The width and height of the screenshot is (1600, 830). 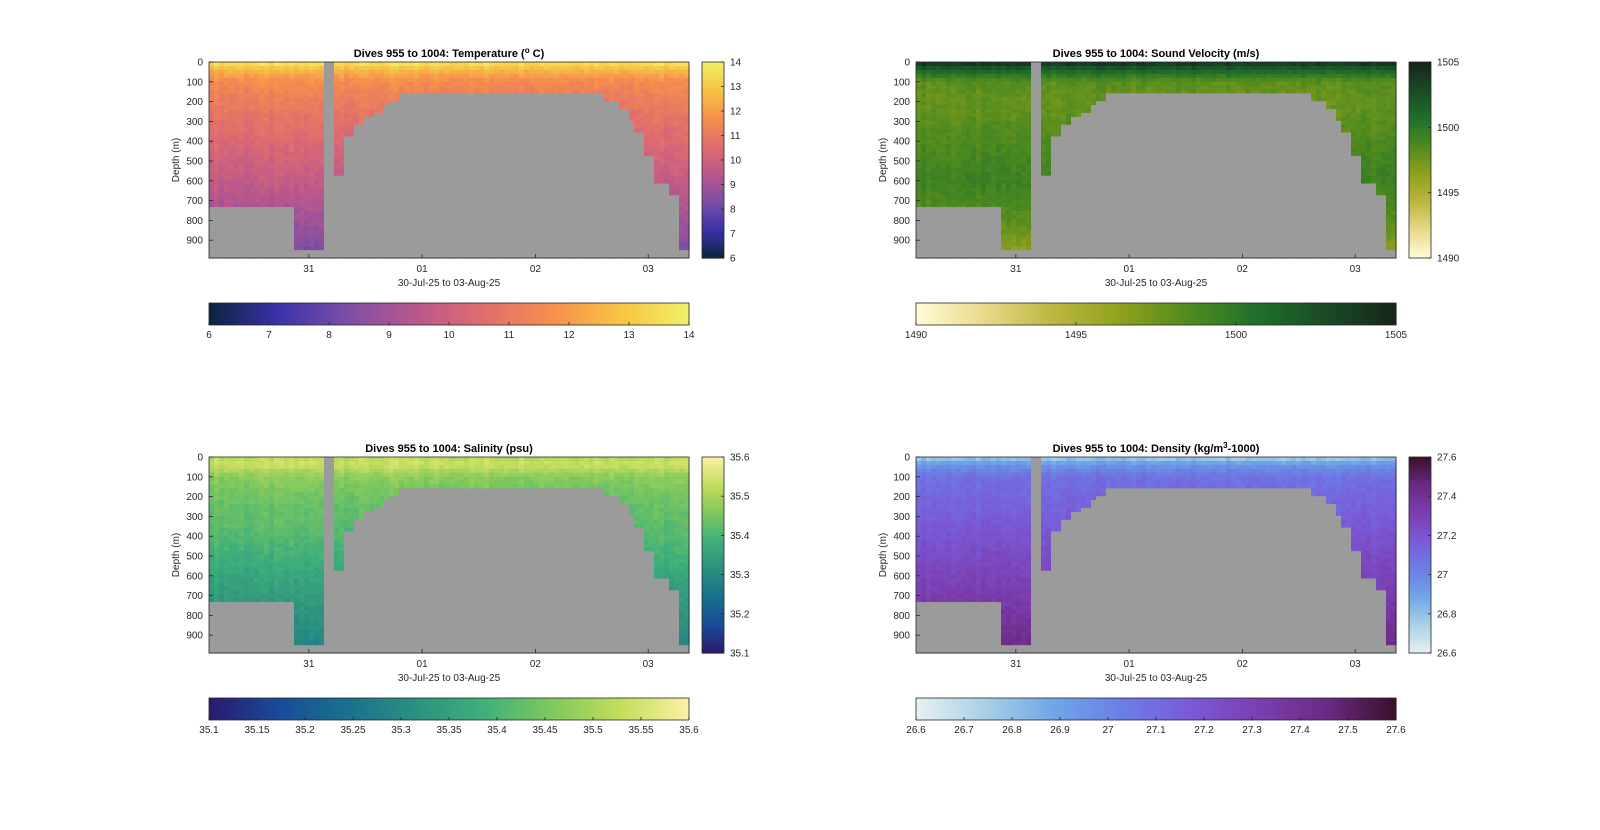 I want to click on y-tick-label: 600, so click(x=194, y=181).